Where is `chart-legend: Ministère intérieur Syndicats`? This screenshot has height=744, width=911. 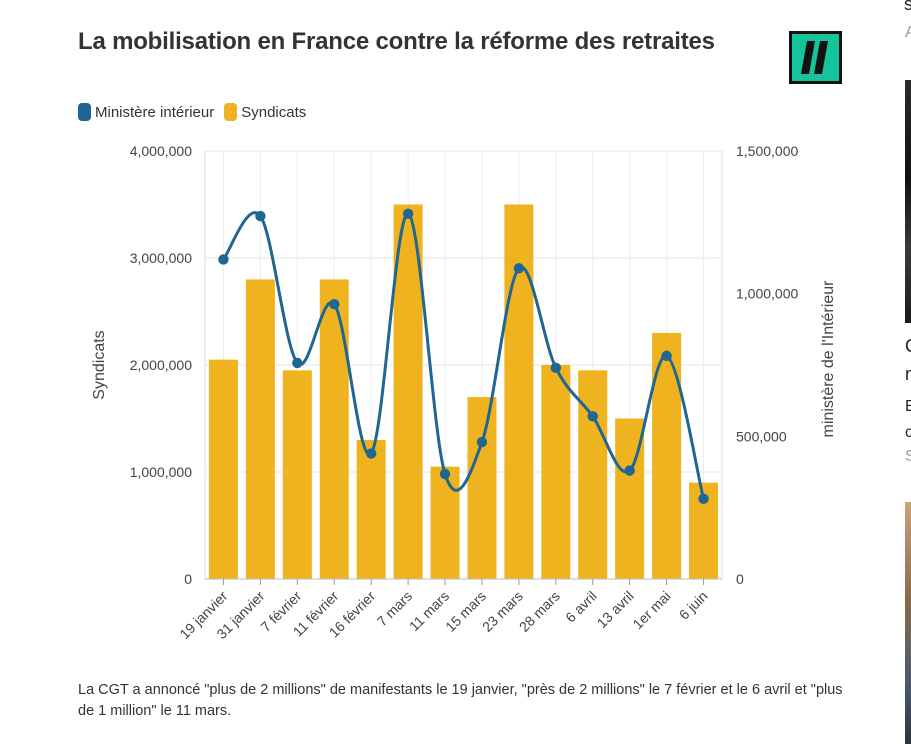
chart-legend: Ministère intérieur Syndicats is located at coordinates (197, 112).